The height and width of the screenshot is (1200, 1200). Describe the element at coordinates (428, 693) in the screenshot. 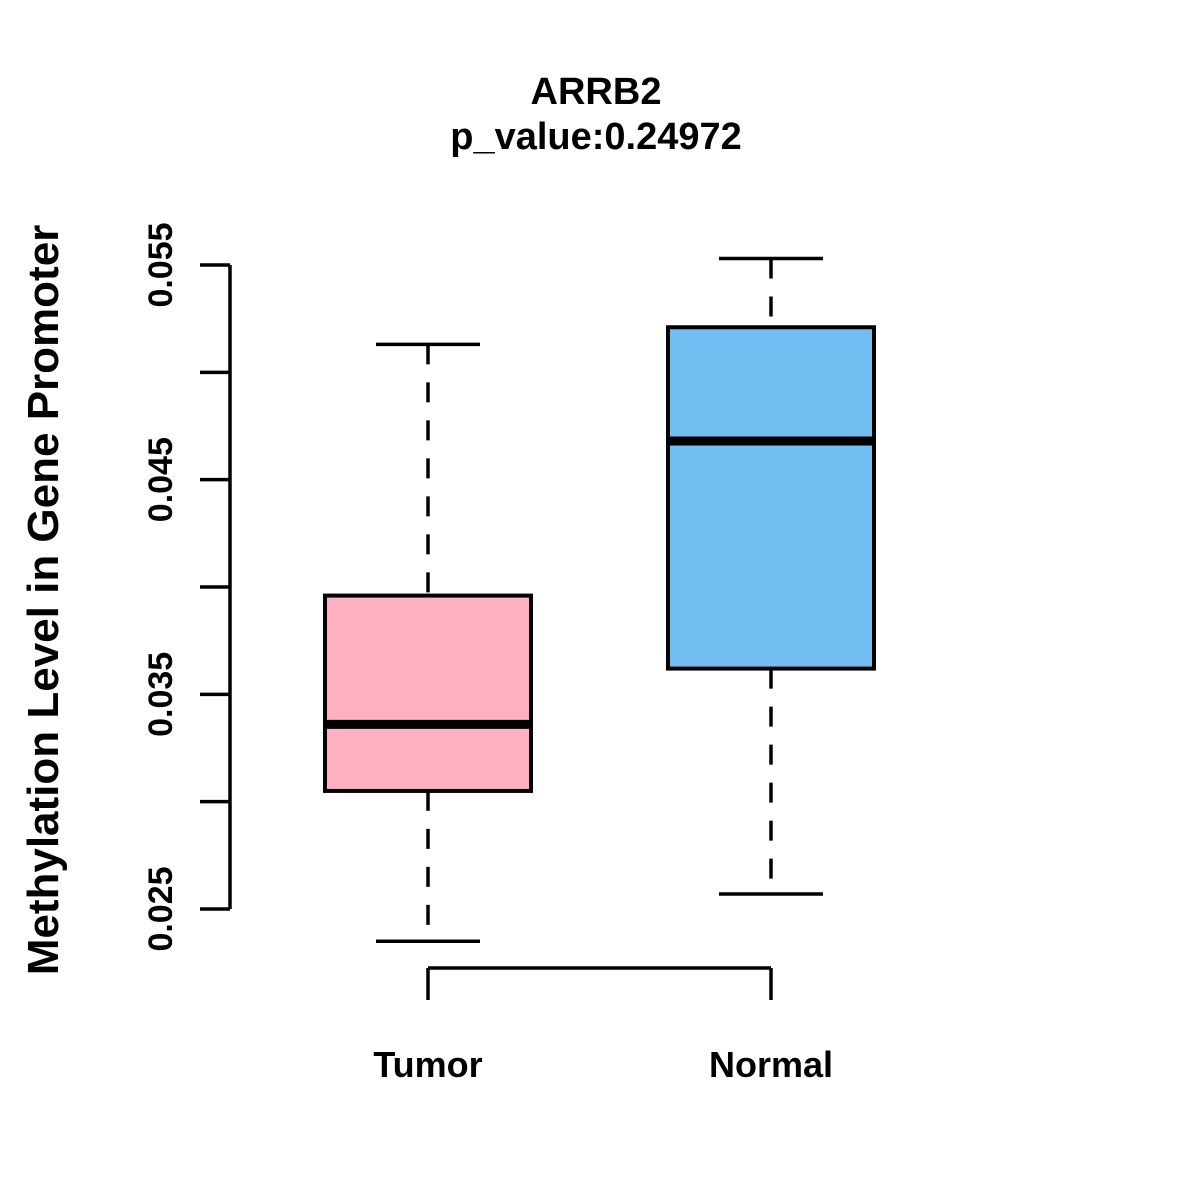

I see `box-tumor` at that location.